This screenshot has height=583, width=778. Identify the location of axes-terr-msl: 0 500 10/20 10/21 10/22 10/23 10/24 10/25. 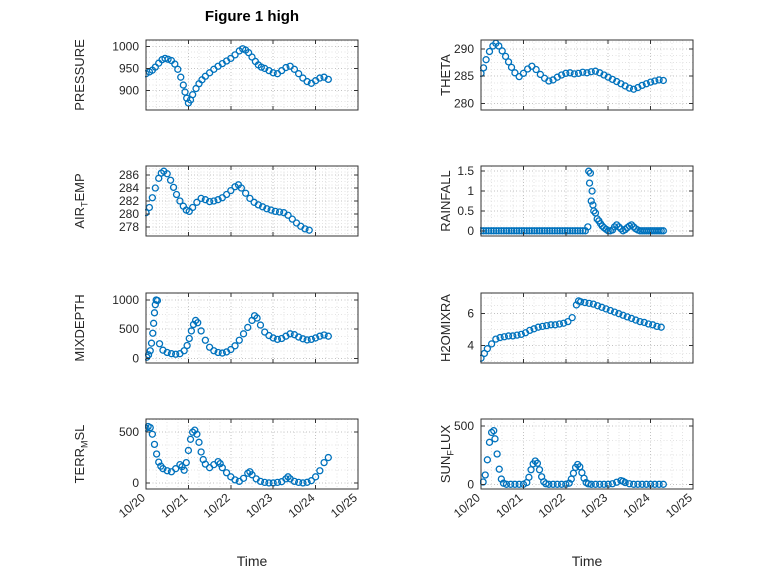
(238, 469).